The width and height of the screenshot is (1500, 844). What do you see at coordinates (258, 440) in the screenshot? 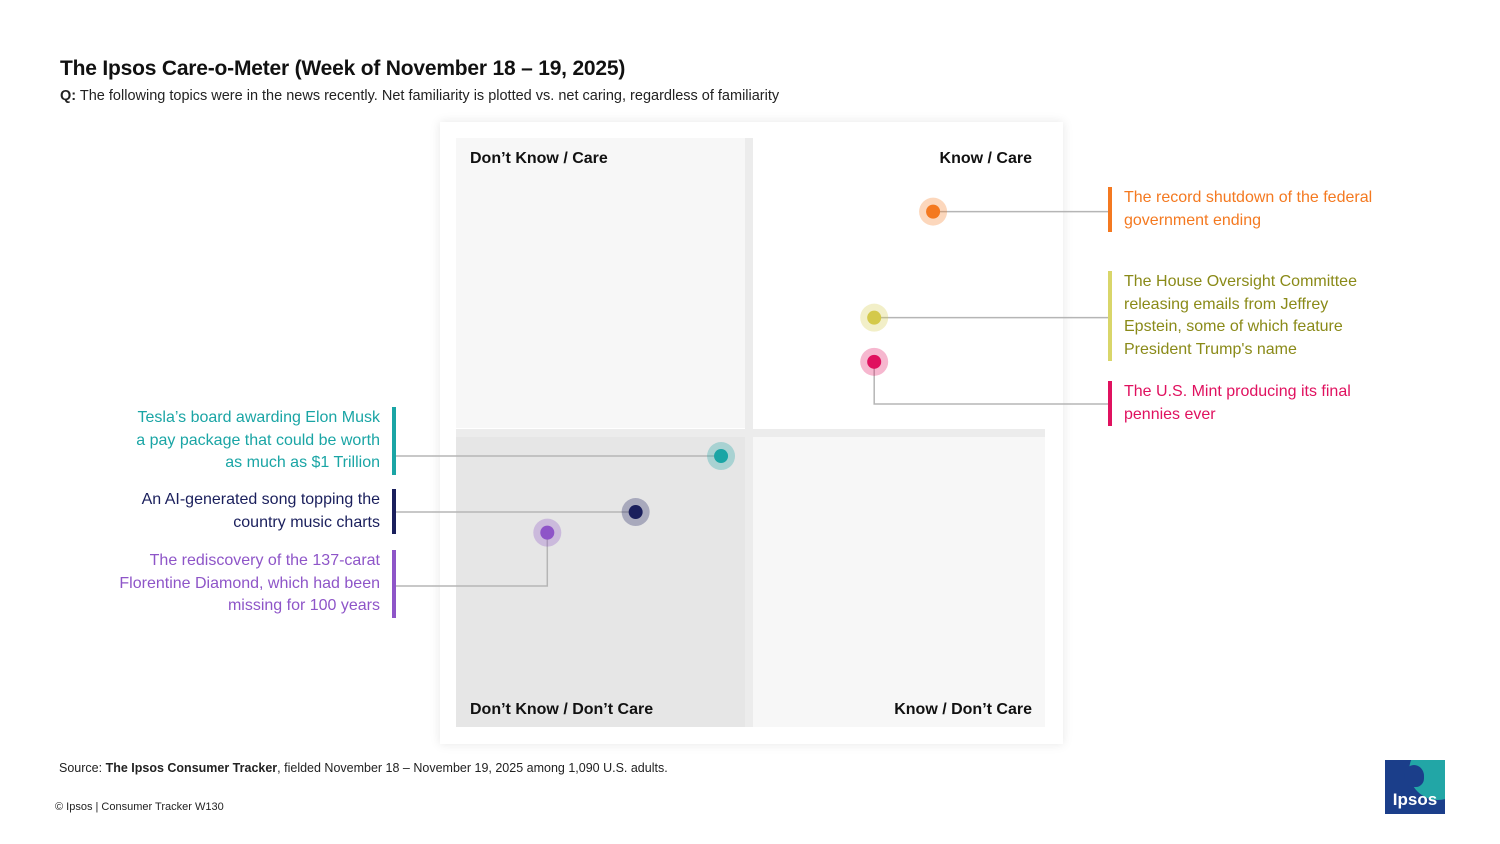
I see `annotation-line: a pay package that could be worth` at bounding box center [258, 440].